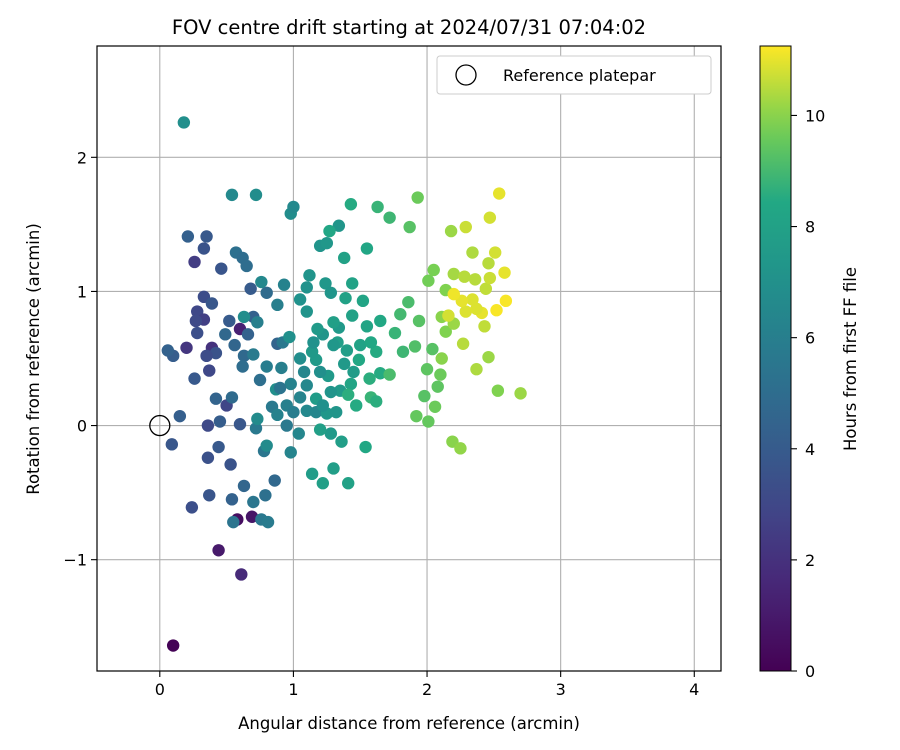 The height and width of the screenshot is (750, 900). I want to click on reference-marker, so click(160, 425).